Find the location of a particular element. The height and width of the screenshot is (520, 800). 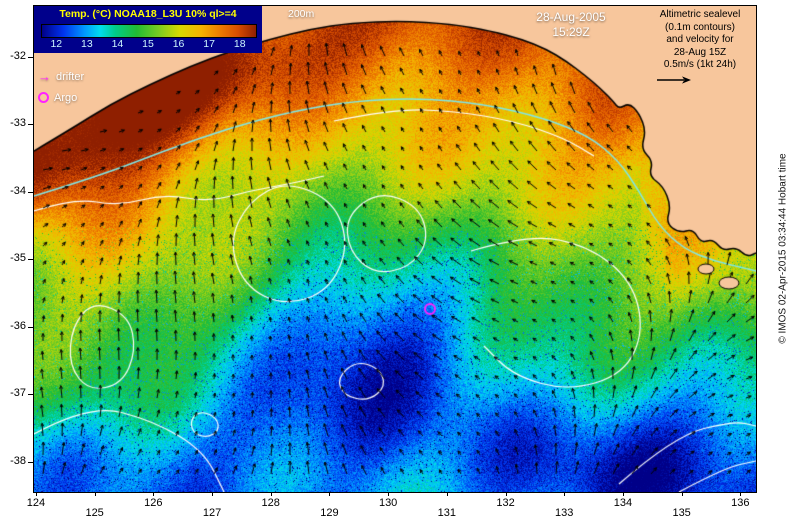

argo-label: Argo is located at coordinates (66, 97).